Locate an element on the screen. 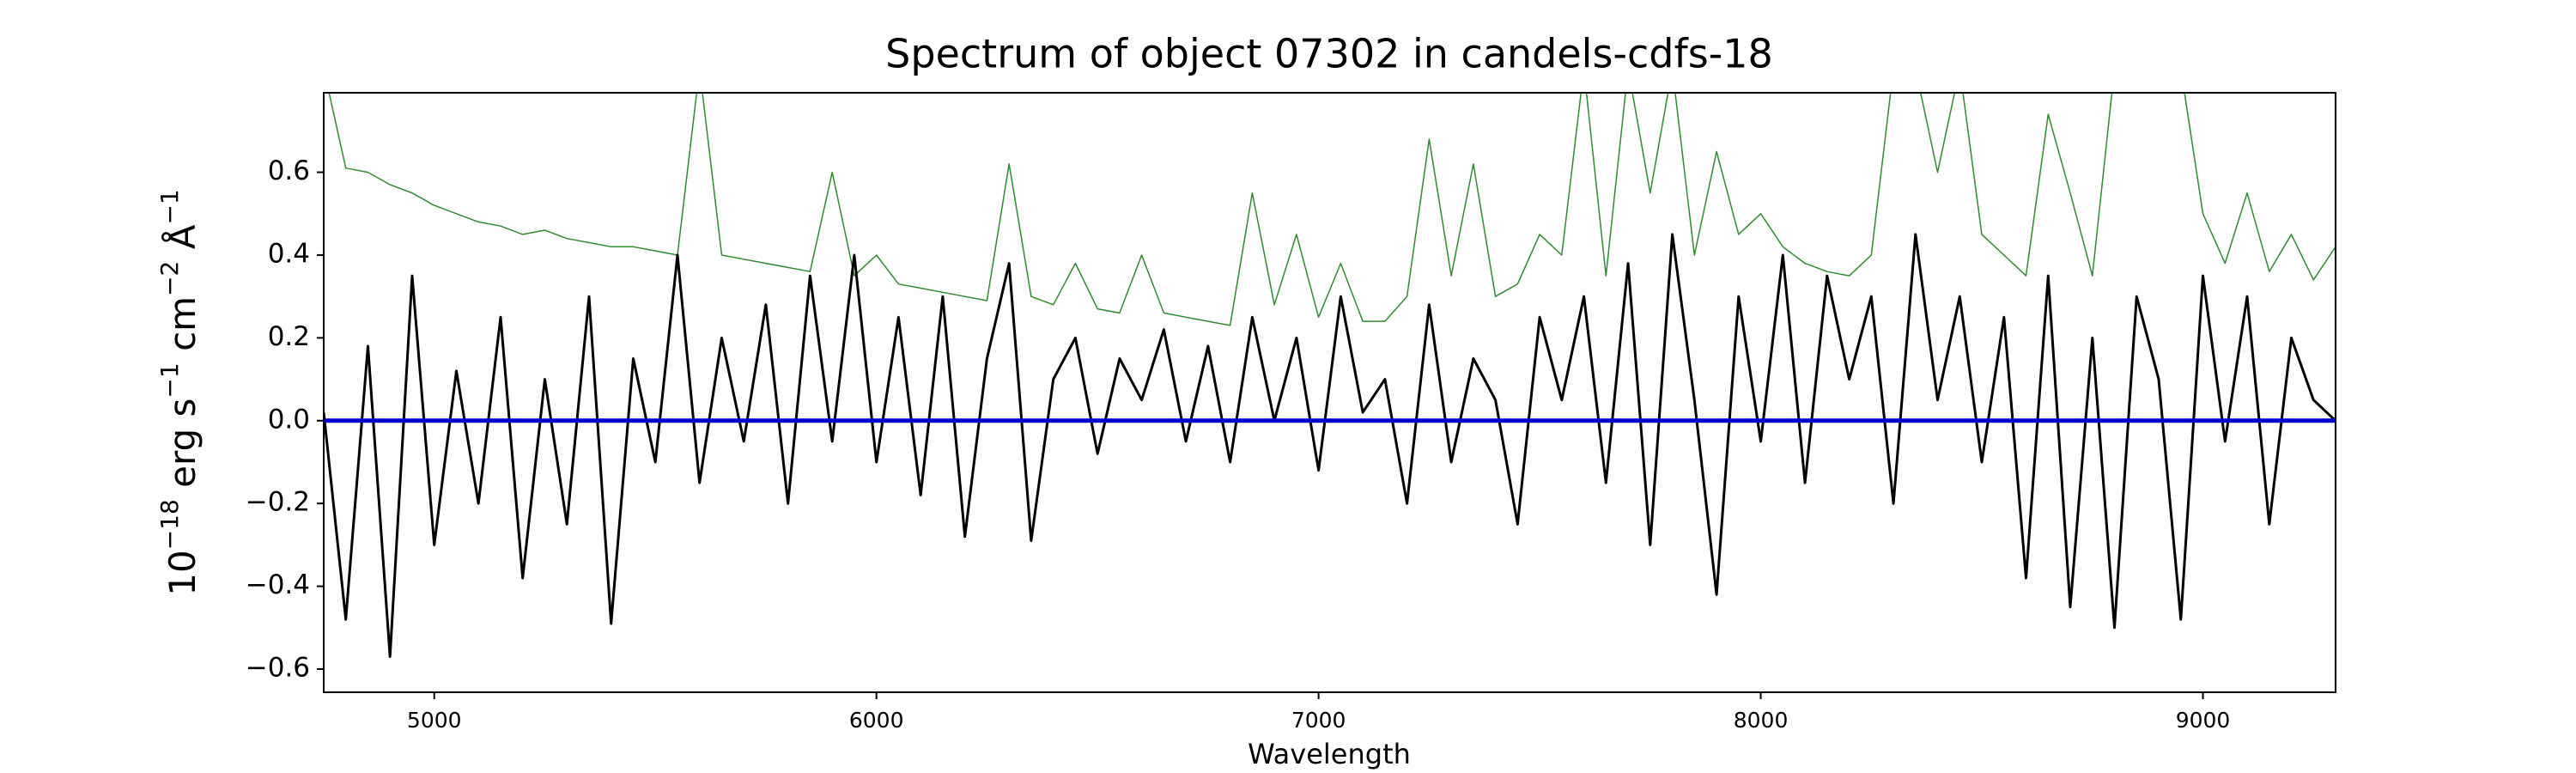  y-axis-label: 10−18 erg s−1 cm−2 Å−1 is located at coordinates (180, 392).